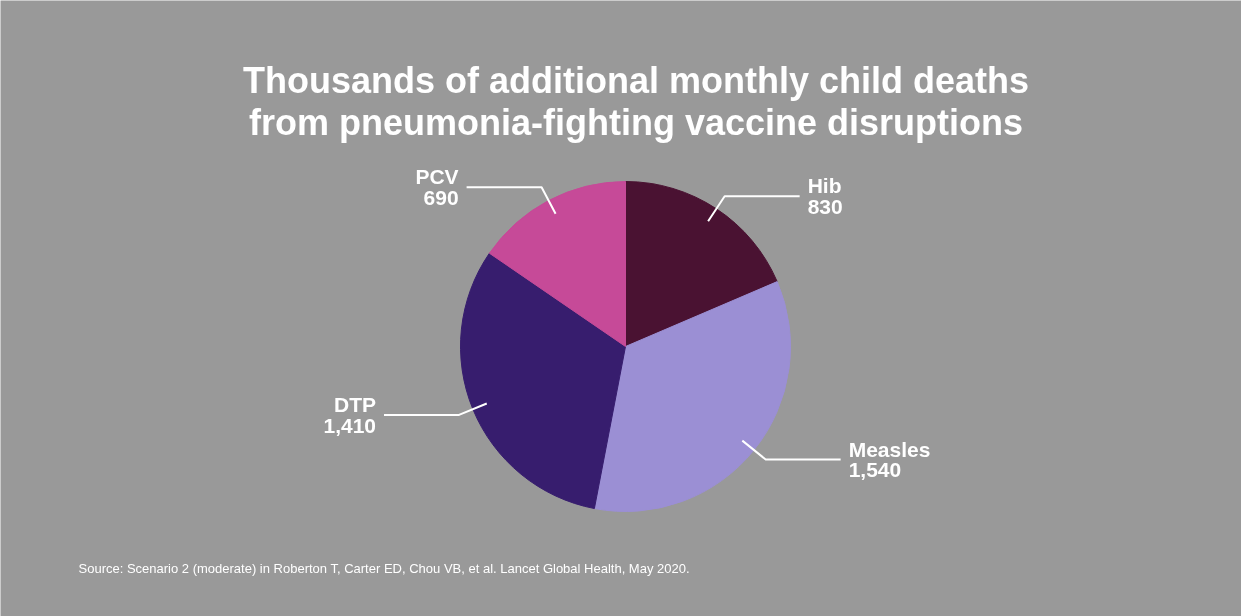 Image resolution: width=1241 pixels, height=616 pixels. Describe the element at coordinates (384, 568) in the screenshot. I see `source-note: Source: Scenario 2 (moderate) in Roberton T, Carter ED, Chou VB, et al. Lancet Global Health, May 2020.` at that location.